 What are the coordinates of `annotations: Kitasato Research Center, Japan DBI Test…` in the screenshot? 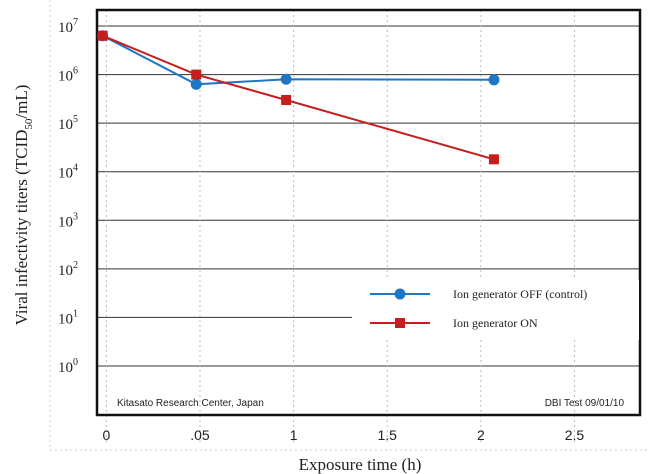 It's located at (370, 403).